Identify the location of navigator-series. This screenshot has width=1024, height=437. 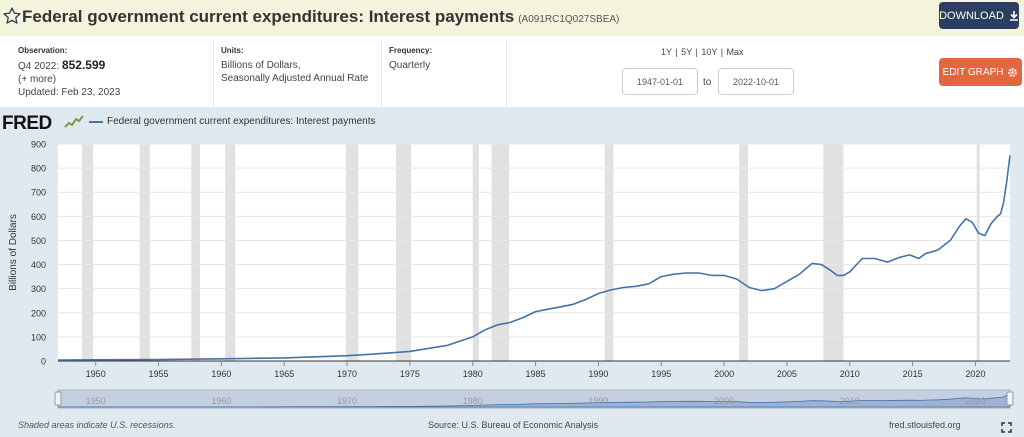
(534, 400).